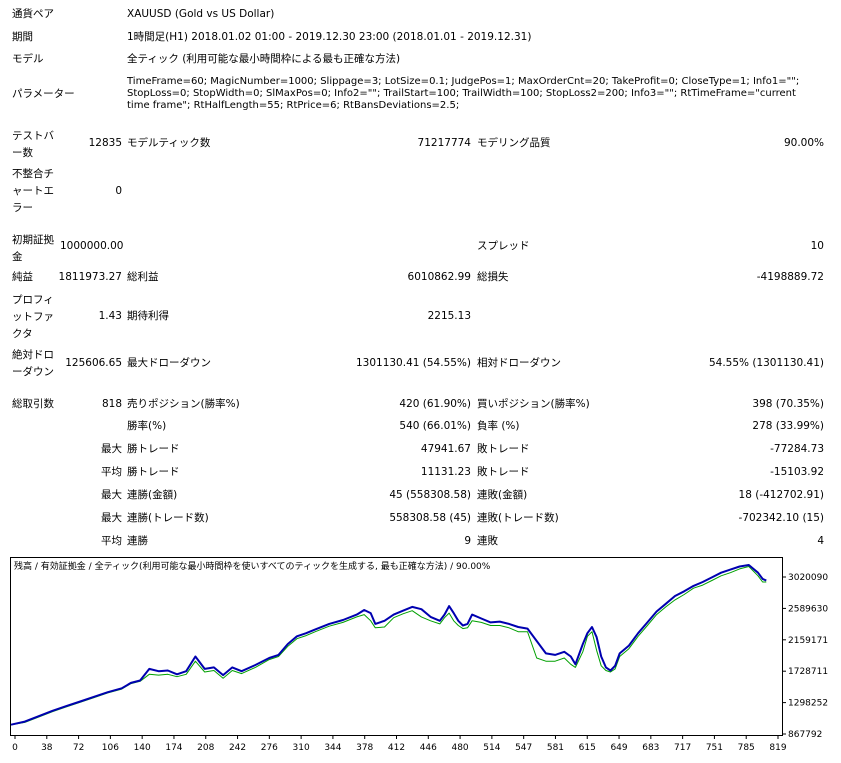  What do you see at coordinates (364, 748) in the screenshot?
I see `x-tick-label: 378` at bounding box center [364, 748].